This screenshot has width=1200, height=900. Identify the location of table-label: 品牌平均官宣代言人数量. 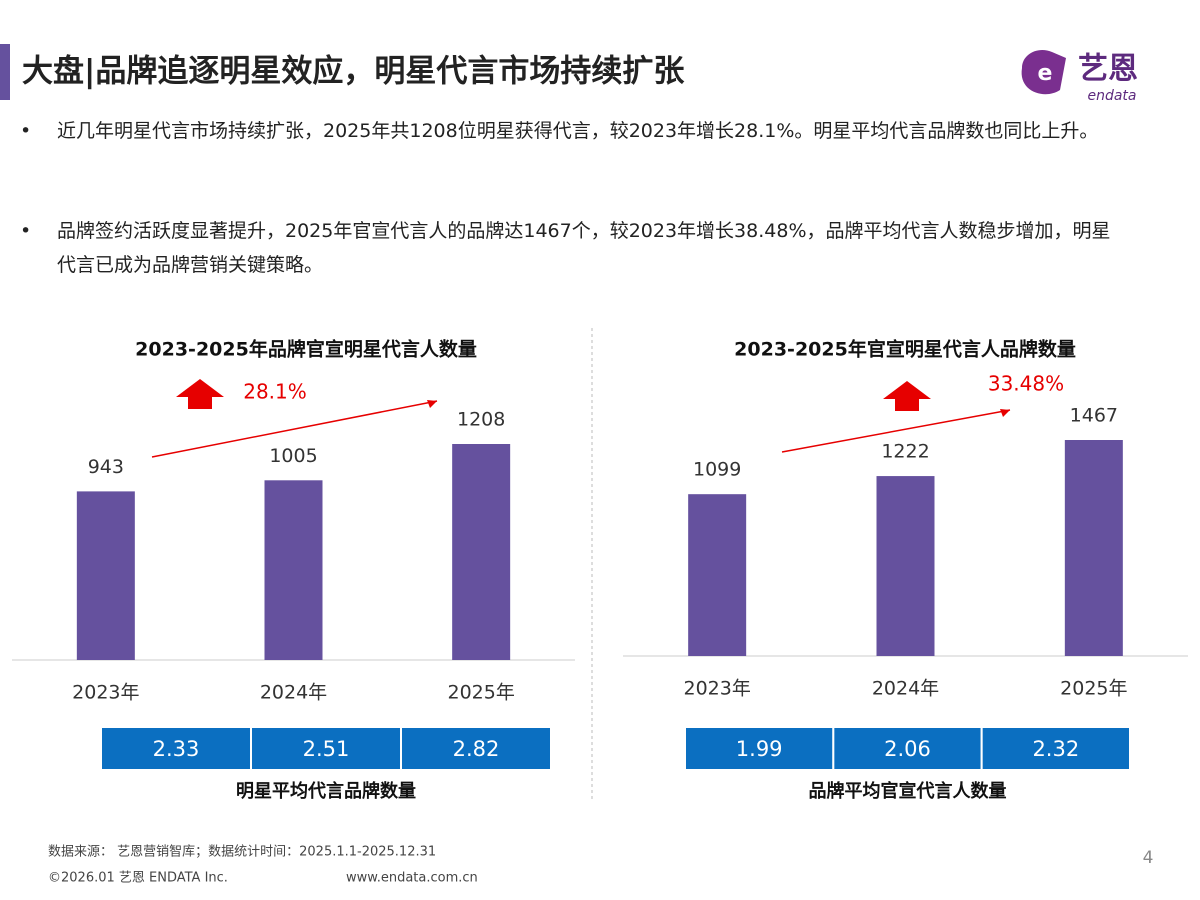
(908, 791).